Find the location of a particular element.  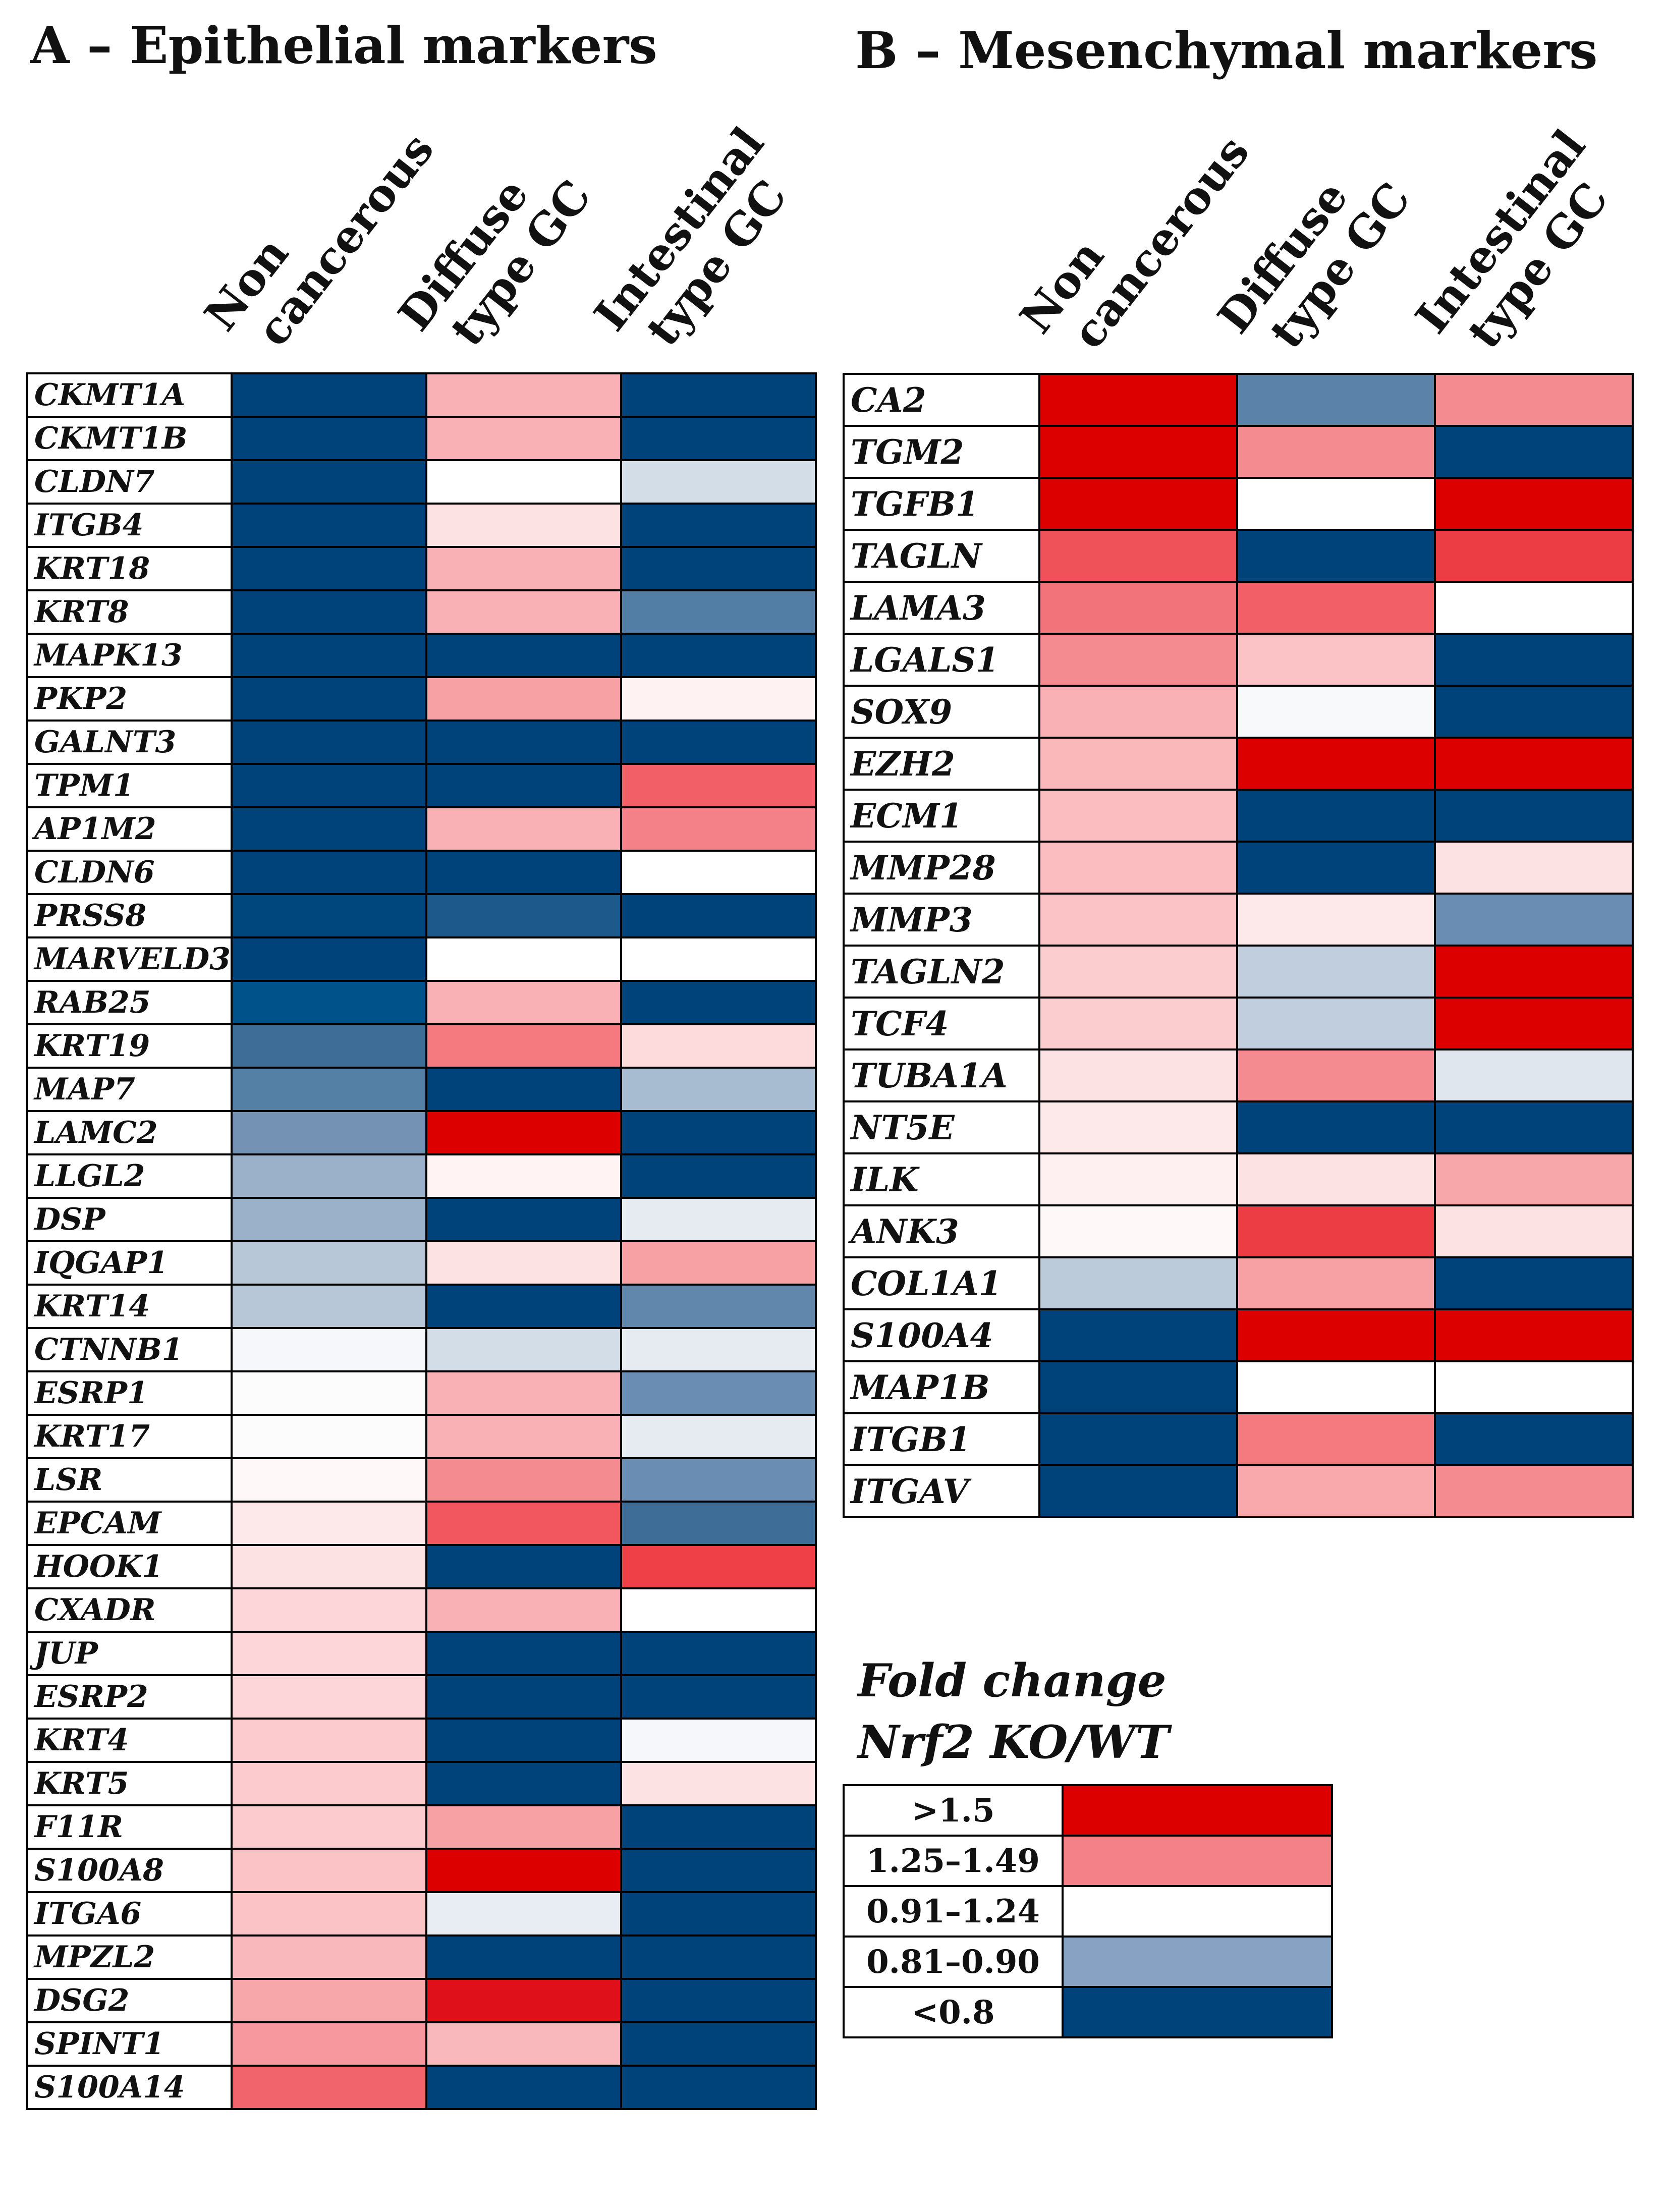

heatmap-row: MMP3 is located at coordinates (1238, 920).